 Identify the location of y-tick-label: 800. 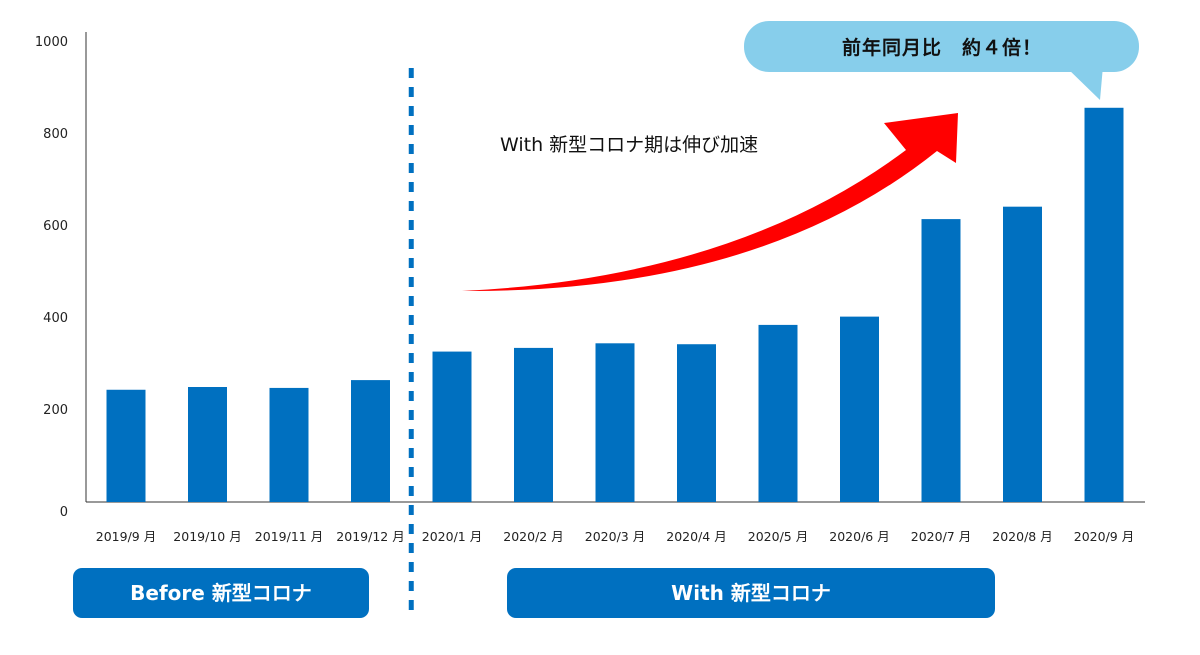
(55, 134).